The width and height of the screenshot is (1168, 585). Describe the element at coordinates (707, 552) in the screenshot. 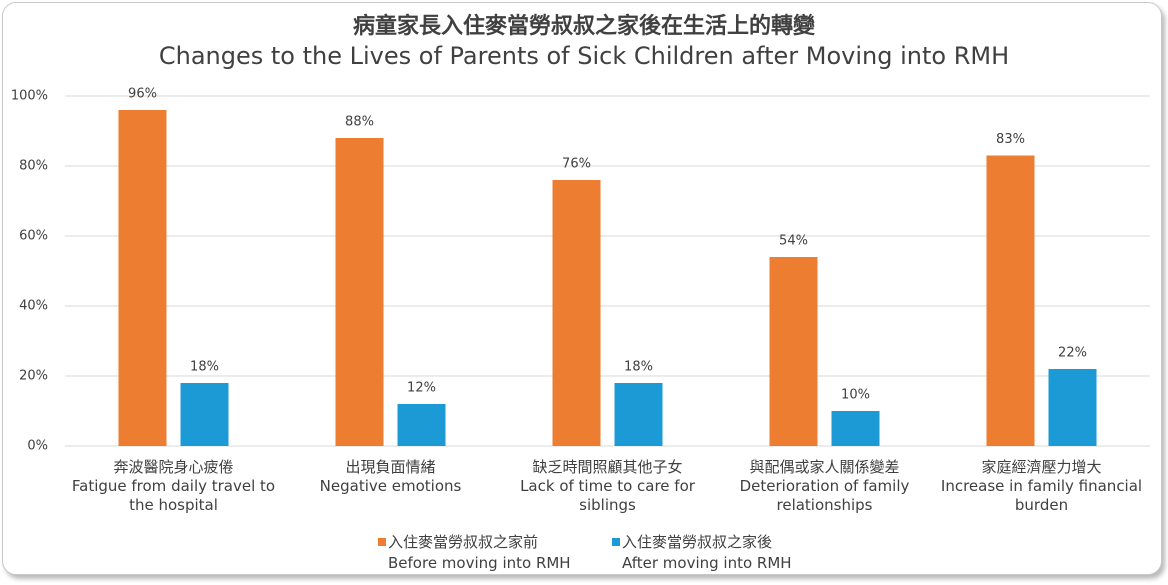

I see `legend-label: 入住麥當勞叔叔之家後 After moving into RMH` at that location.